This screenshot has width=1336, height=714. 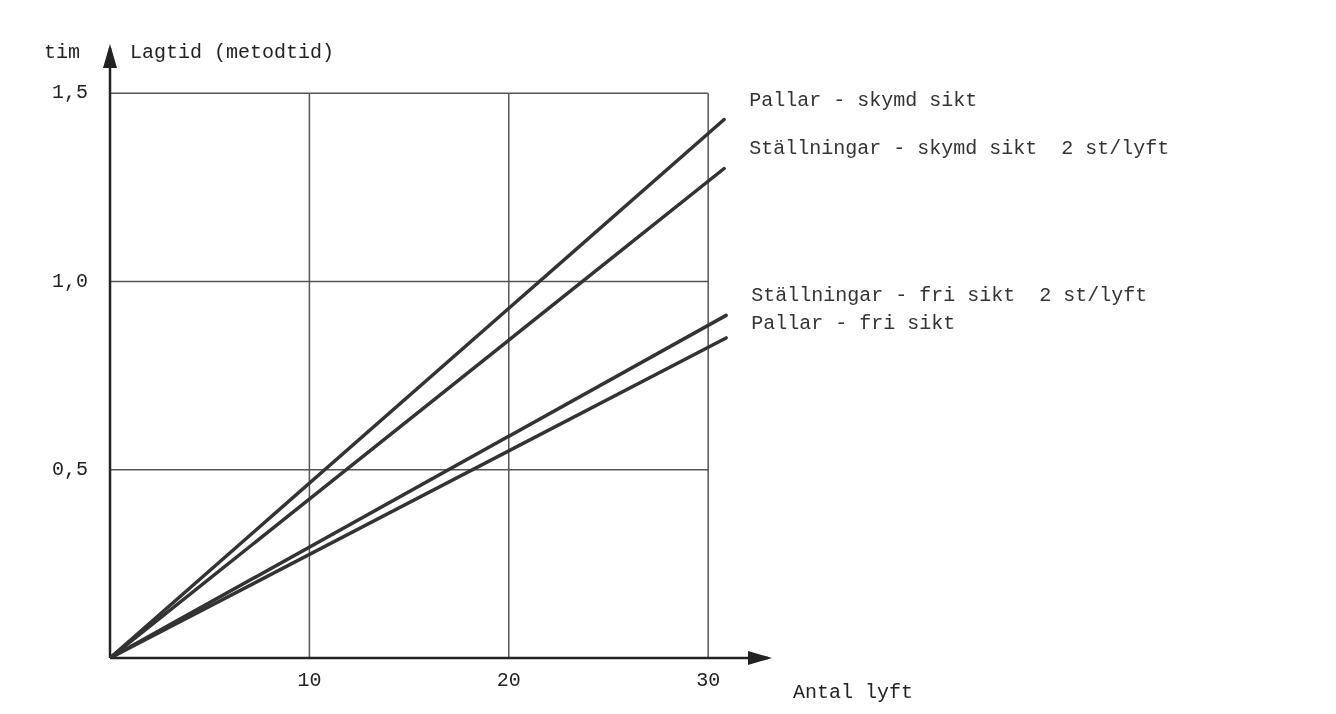 I want to click on x-tick-label: 20, so click(x=508, y=681).